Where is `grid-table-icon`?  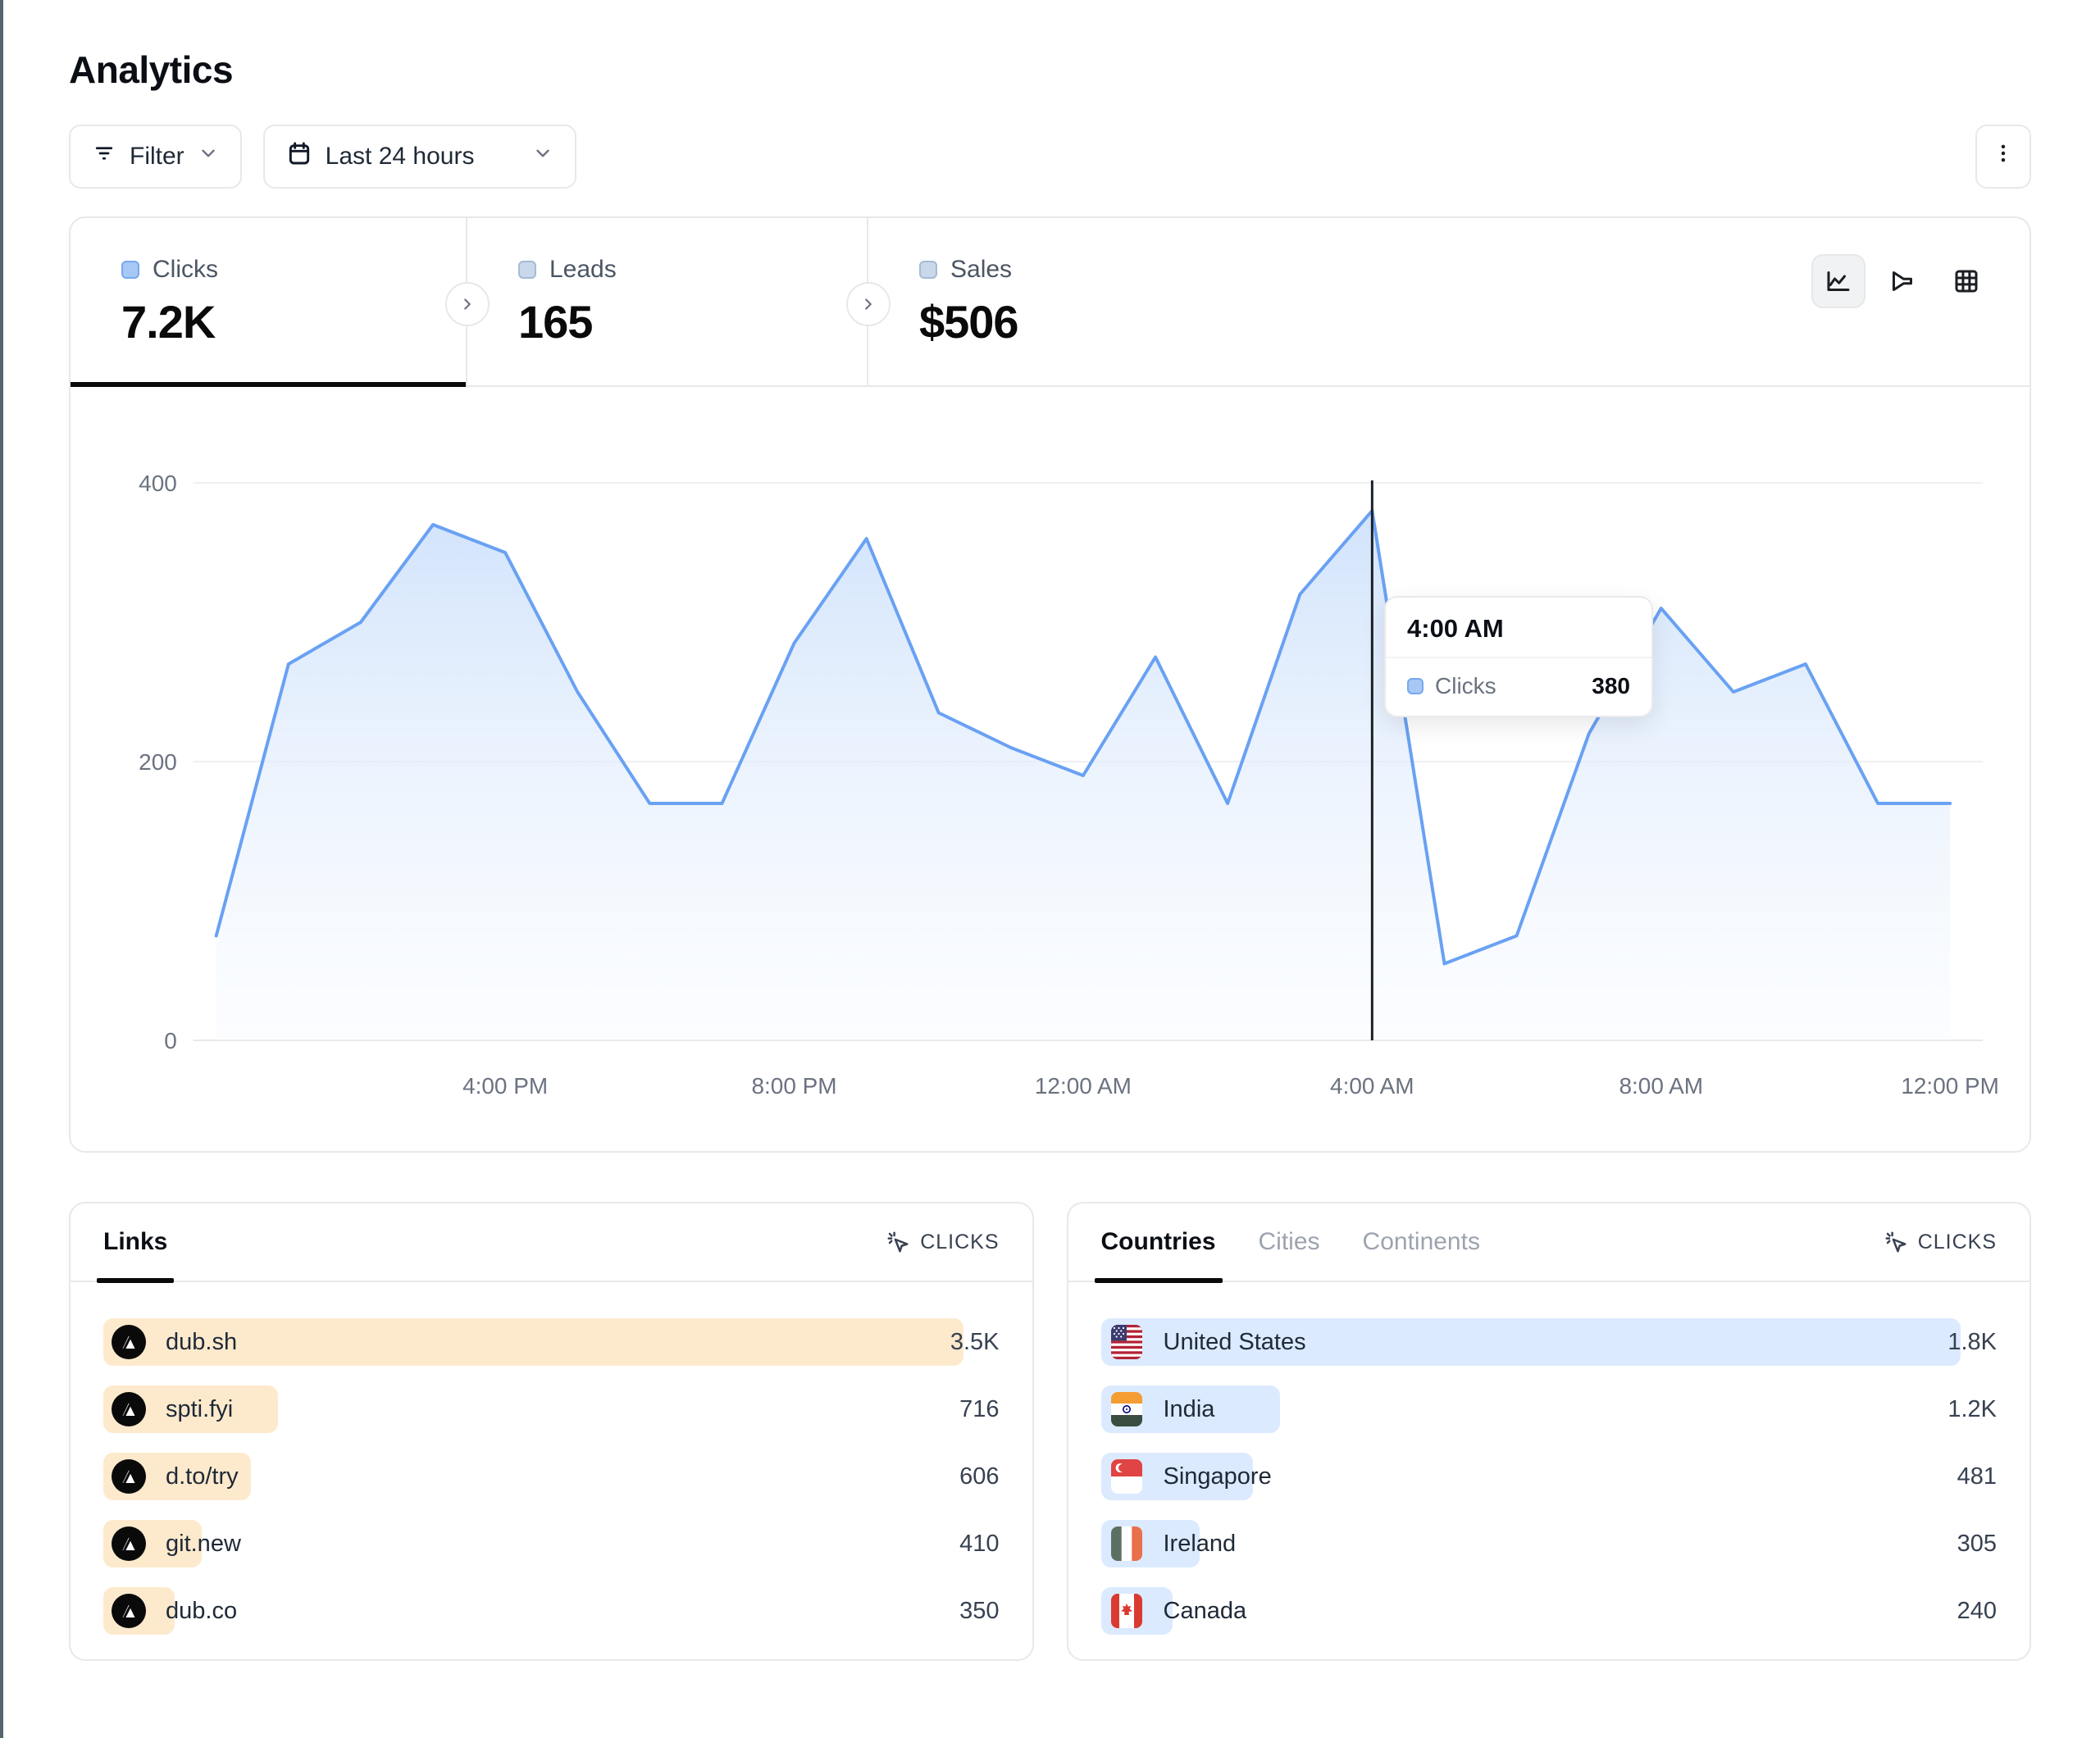
grid-table-icon is located at coordinates (1966, 281).